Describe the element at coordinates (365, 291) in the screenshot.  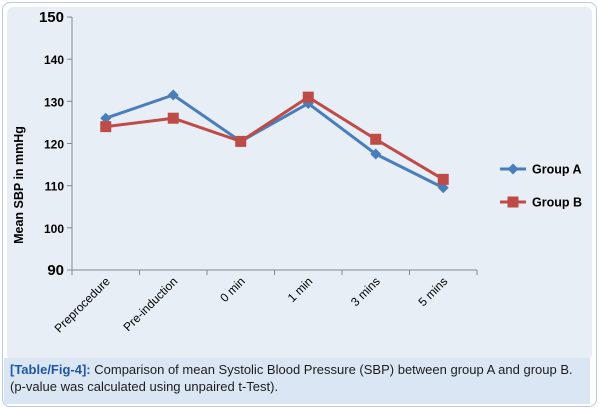
I see `x-tick-label: 3 mins` at that location.